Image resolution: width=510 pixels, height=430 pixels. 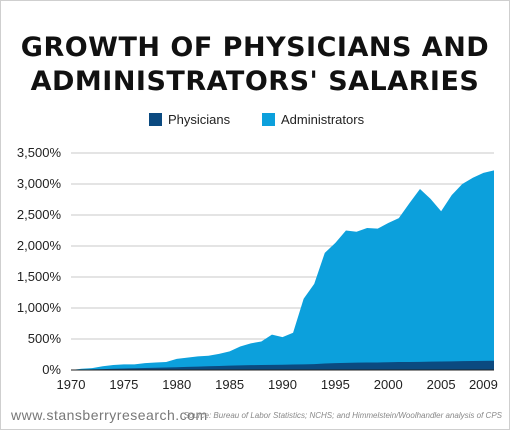 I want to click on x-axis-tick-labels: 1970 1975 1980 1985 1990 1995 2000 2005 2009, so click(x=277, y=384).